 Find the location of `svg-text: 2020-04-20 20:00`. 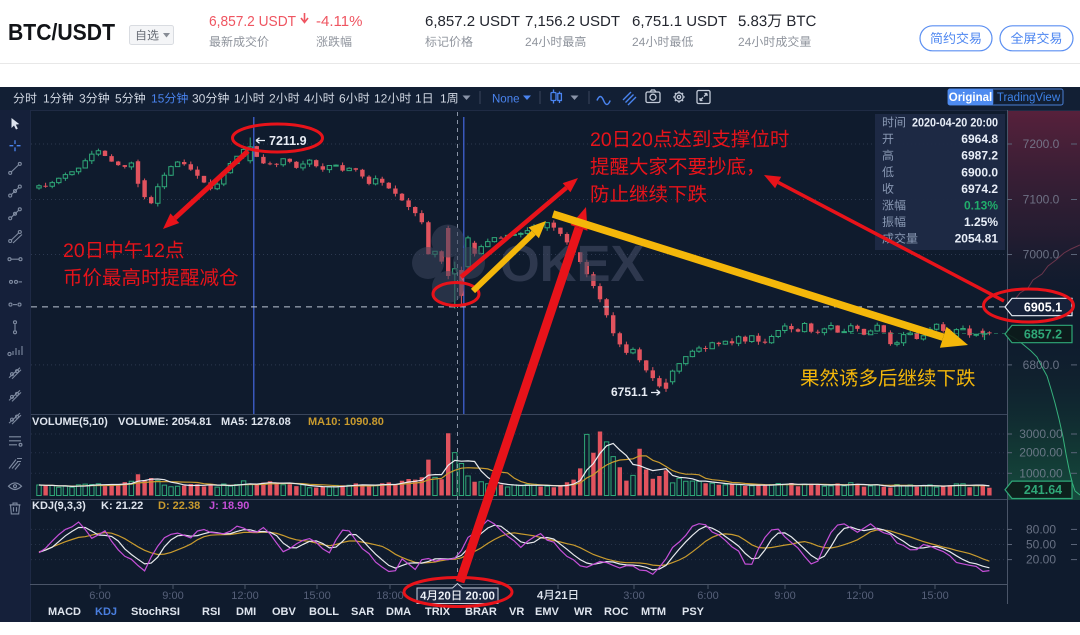

svg-text: 2020-04-20 20:00 is located at coordinates (955, 123).